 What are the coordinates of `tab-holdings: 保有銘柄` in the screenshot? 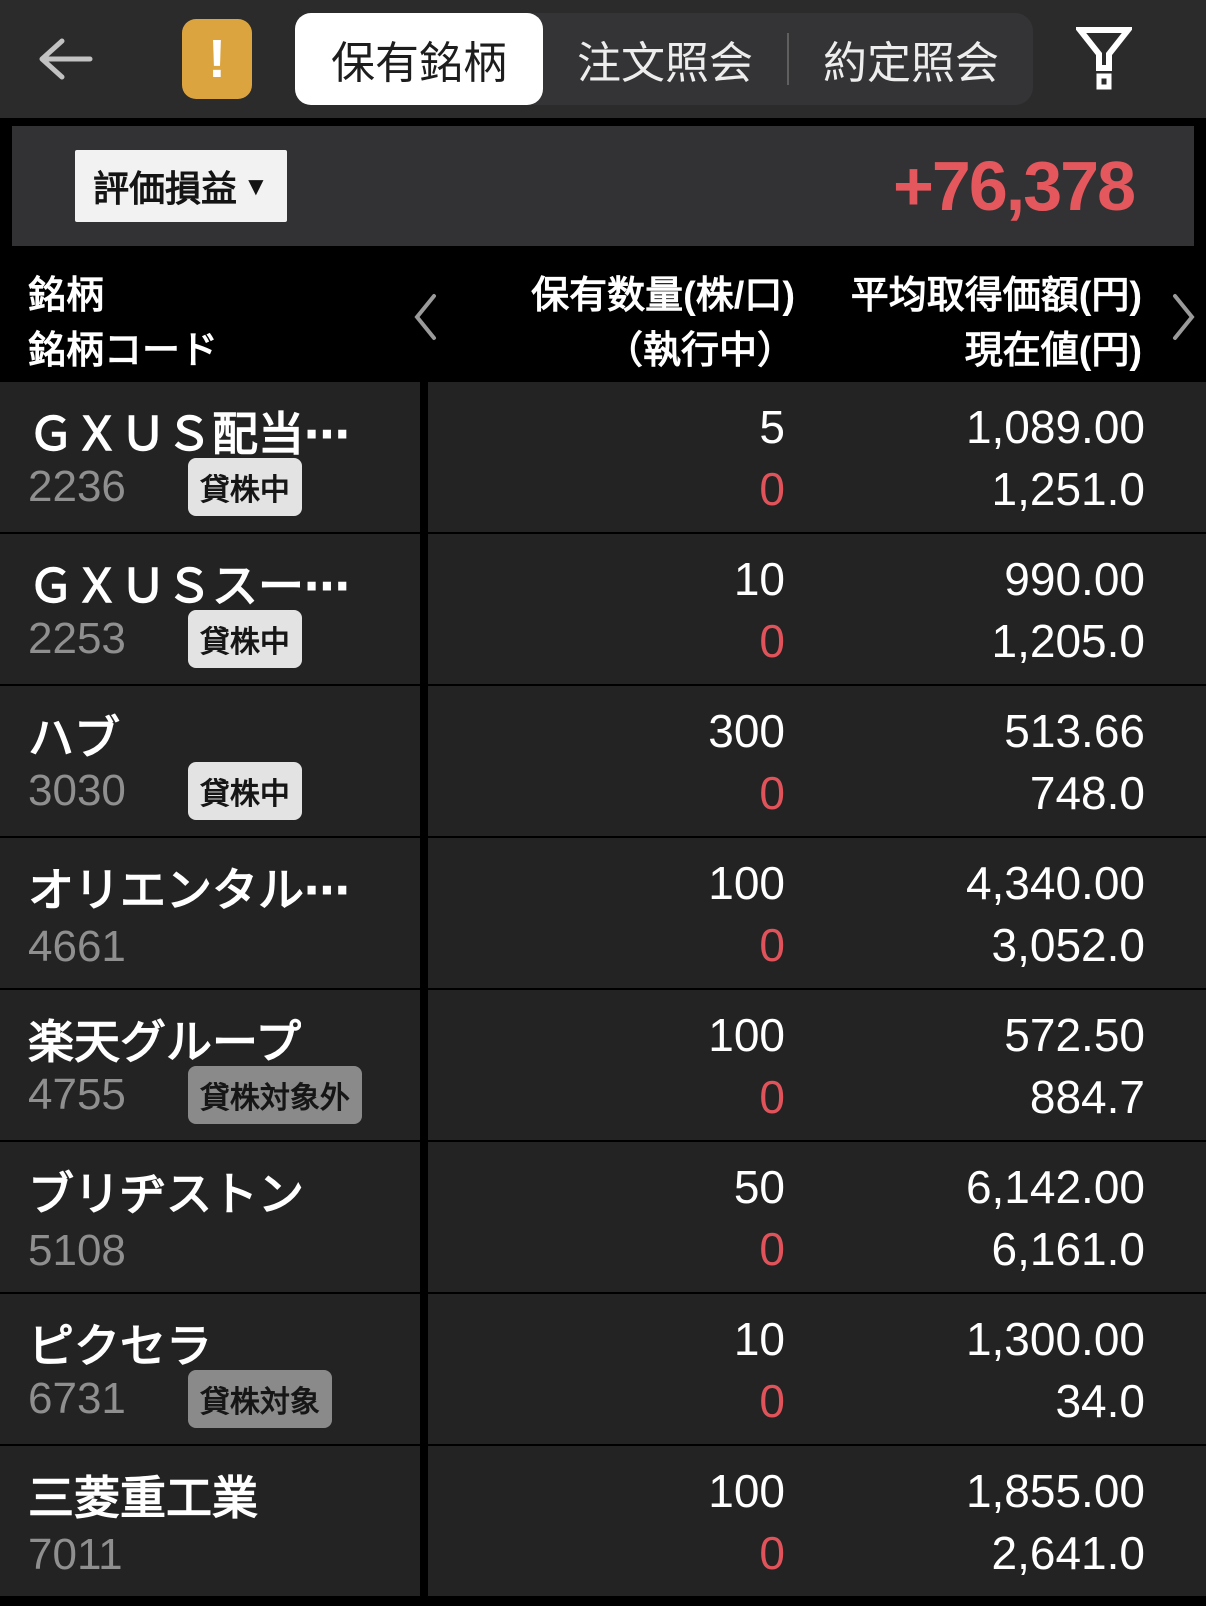 It's located at (419, 59).